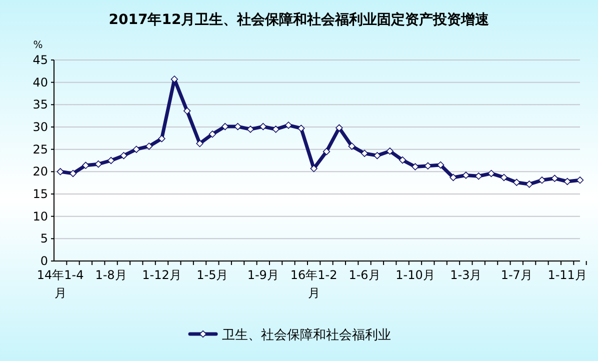  I want to click on y-tick-label: 30, so click(40, 127).